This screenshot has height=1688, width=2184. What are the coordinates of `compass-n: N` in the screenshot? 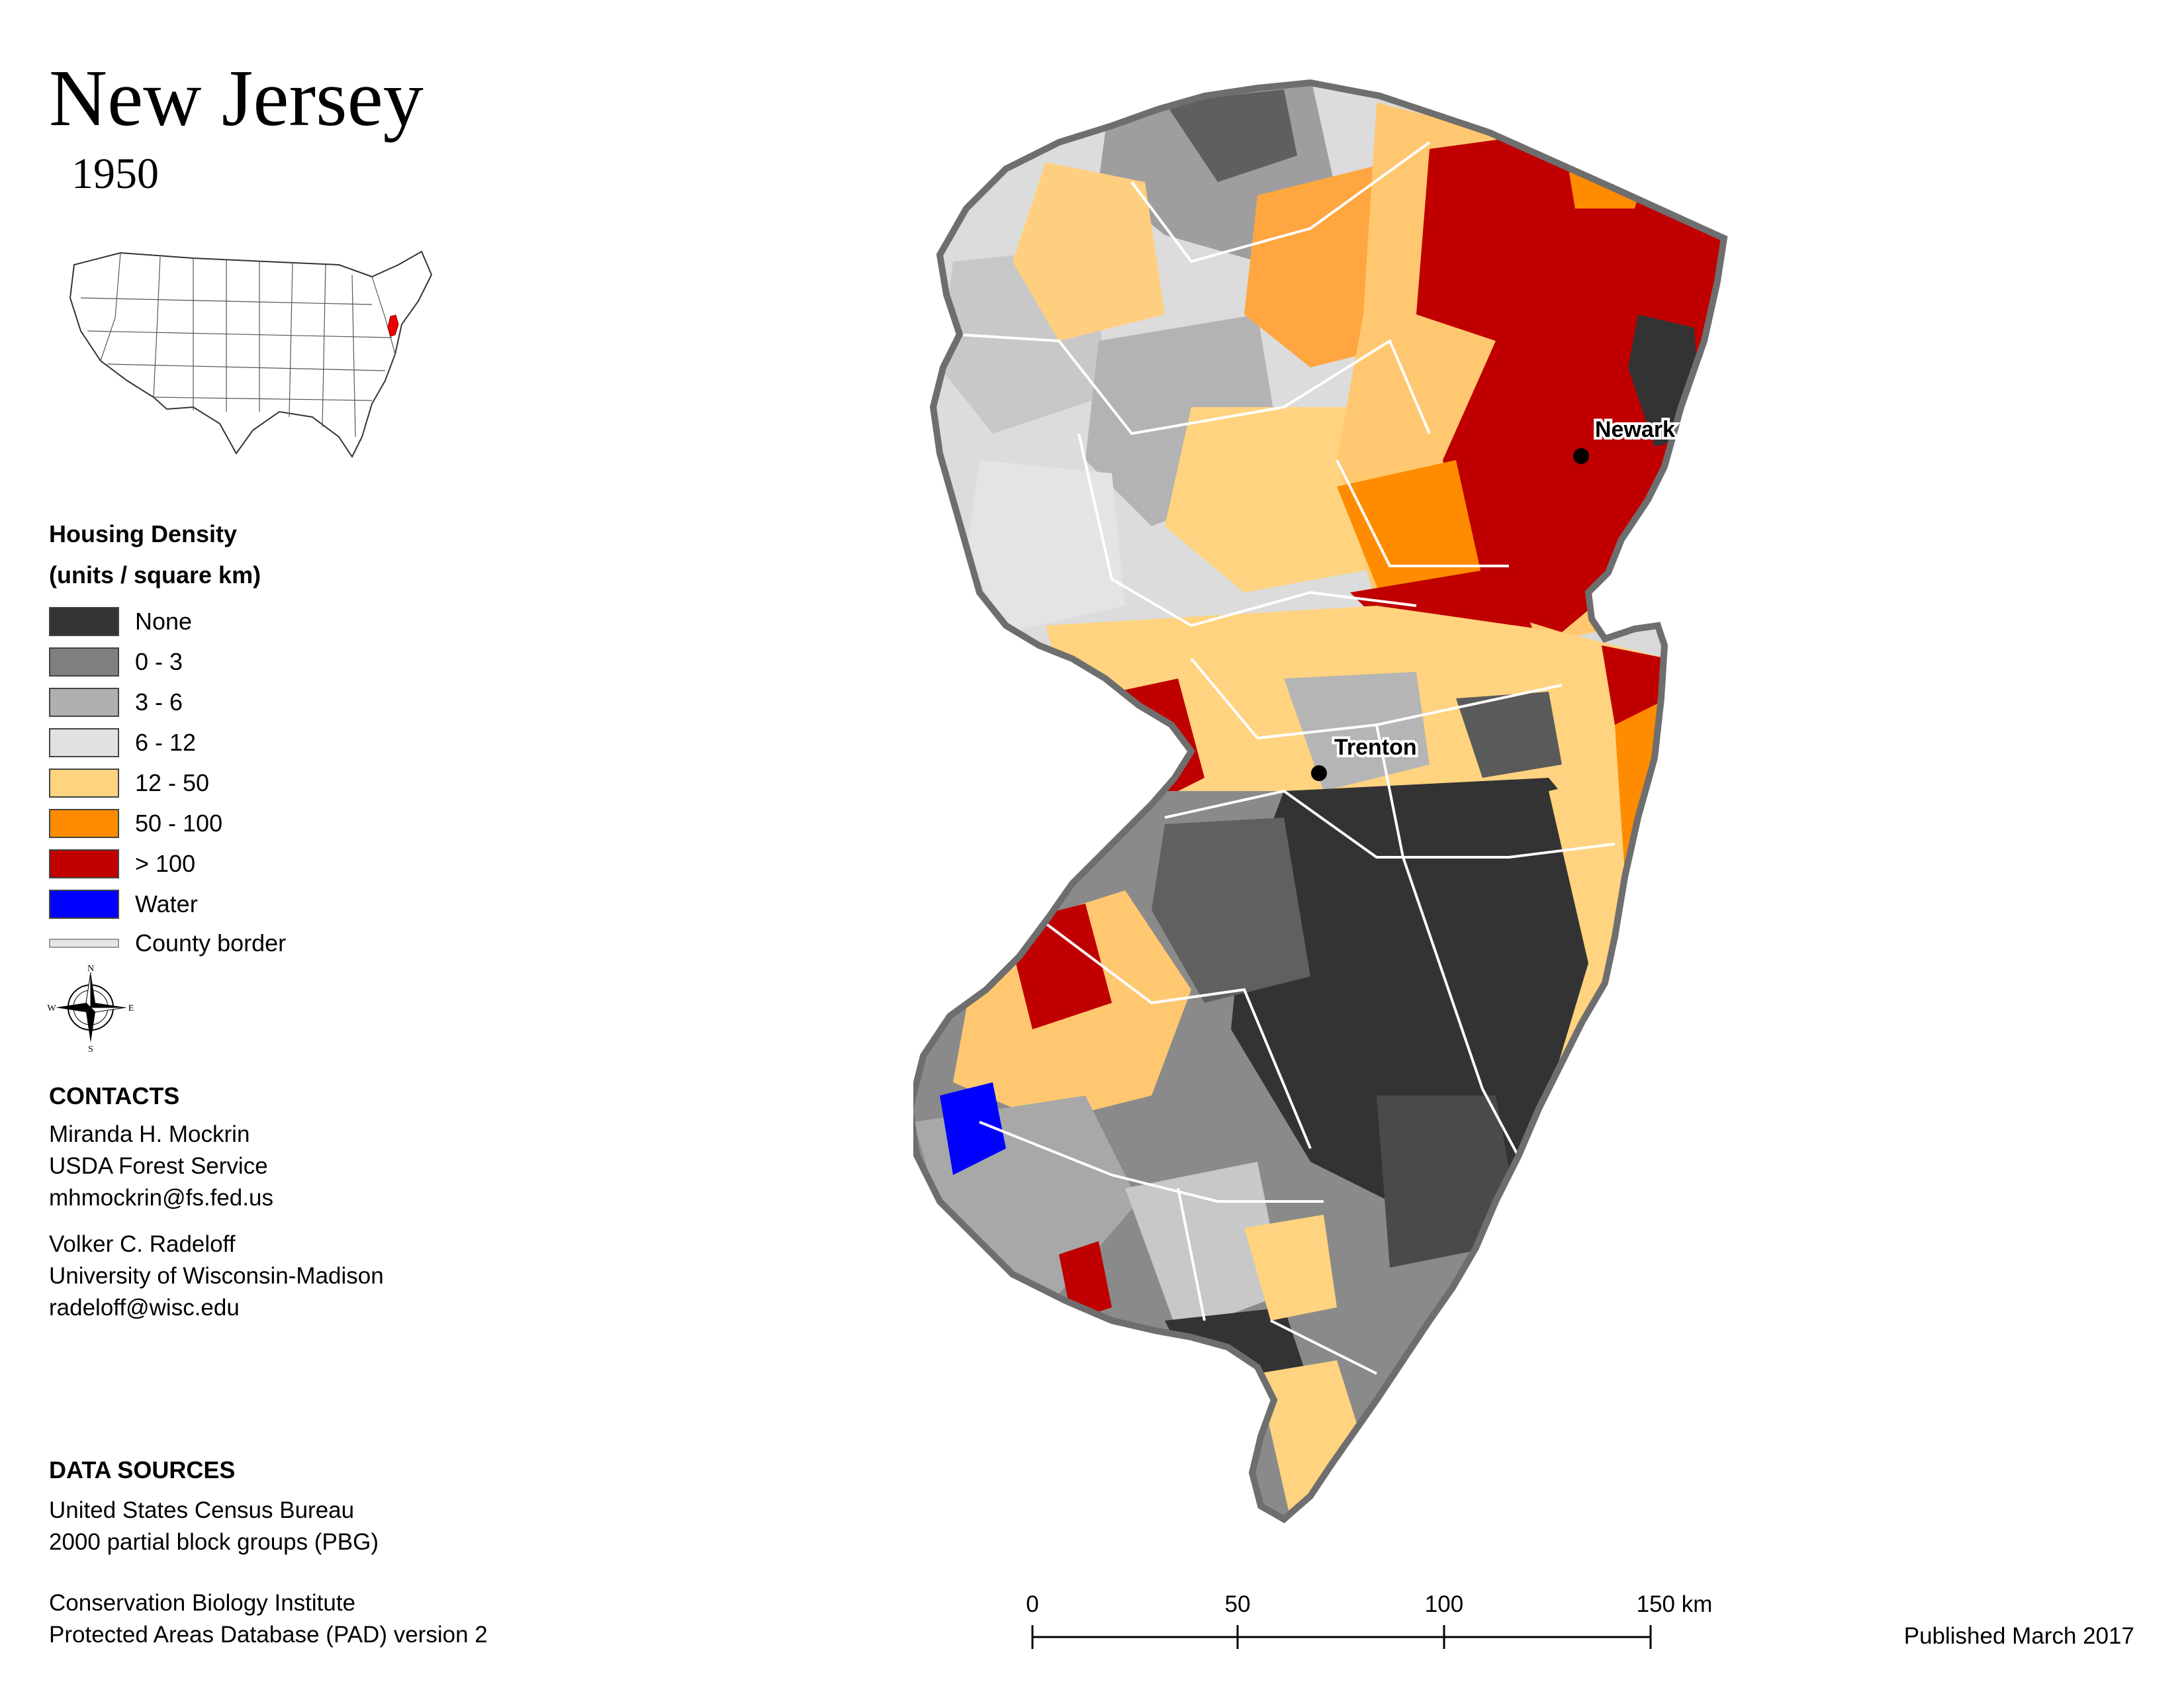 It's located at (90, 969).